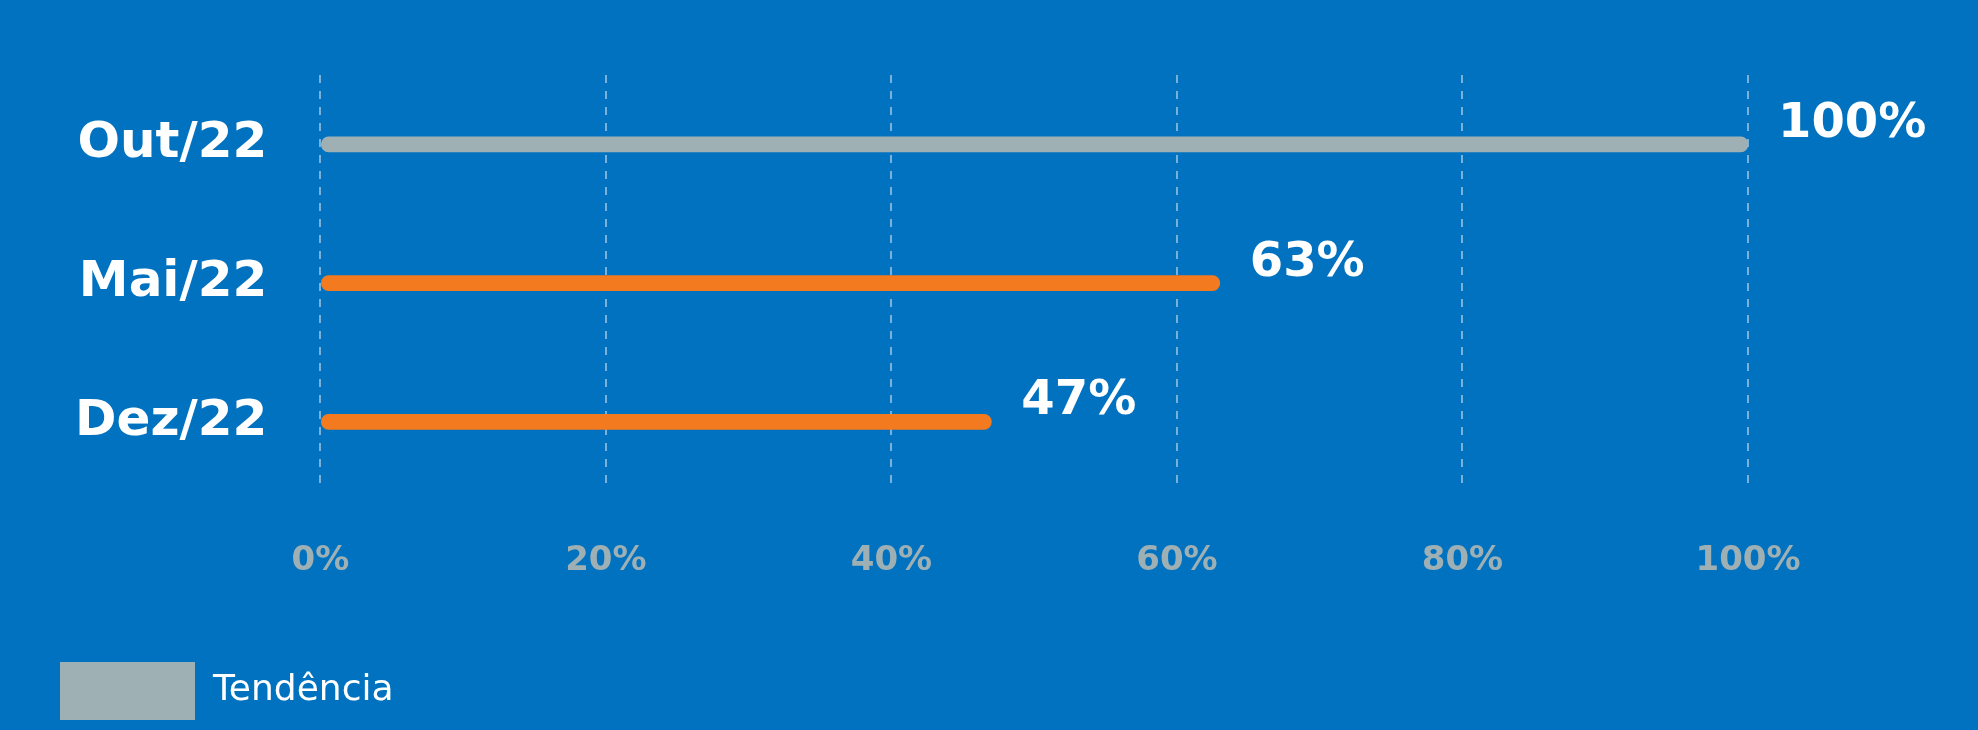  What do you see at coordinates (1177, 558) in the screenshot?
I see `x-tick-label: 60%` at bounding box center [1177, 558].